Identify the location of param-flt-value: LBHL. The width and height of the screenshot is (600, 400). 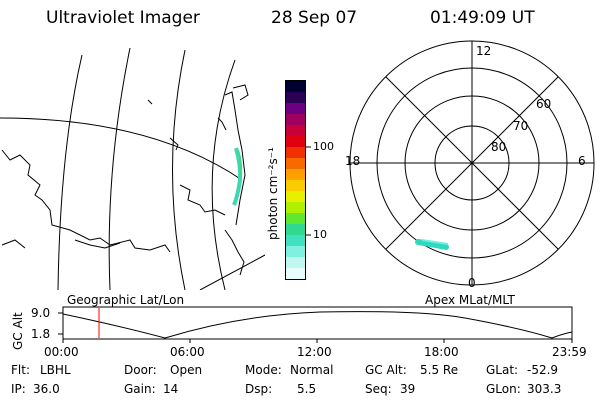
(55, 370).